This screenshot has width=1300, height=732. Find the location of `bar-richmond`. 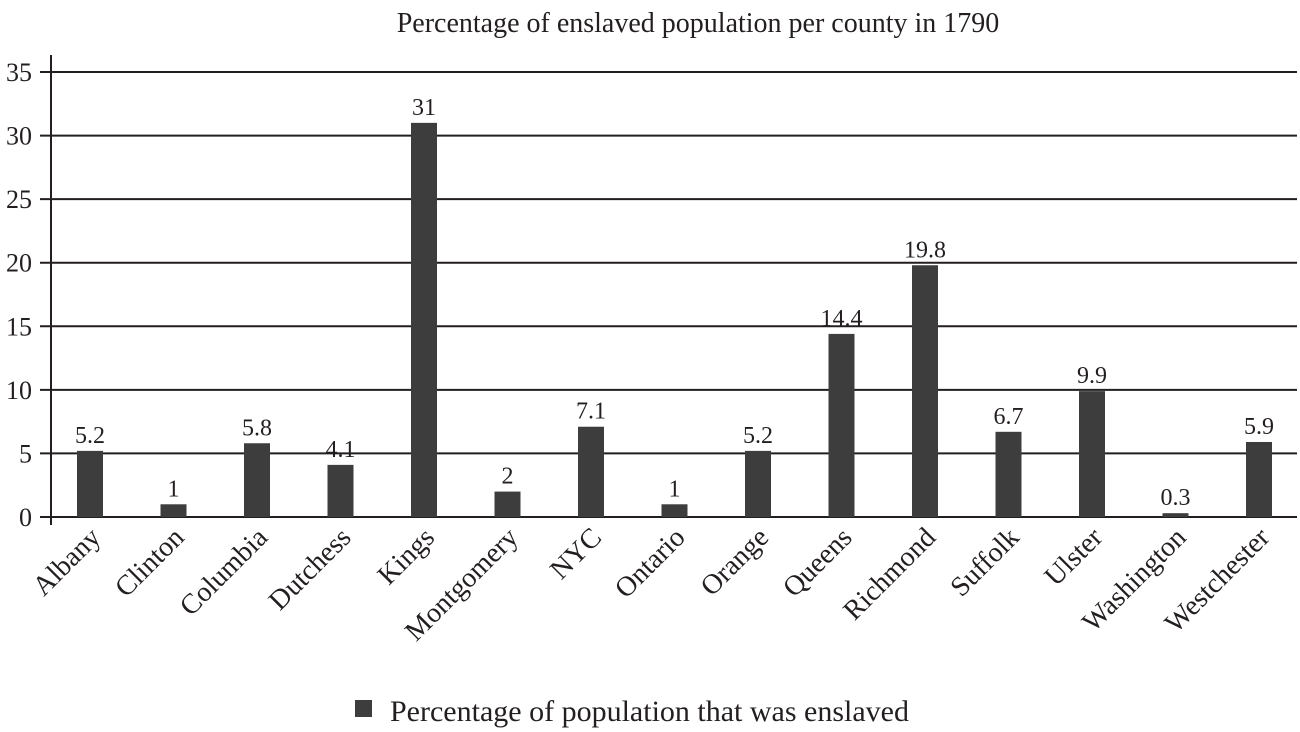

bar-richmond is located at coordinates (925, 391).